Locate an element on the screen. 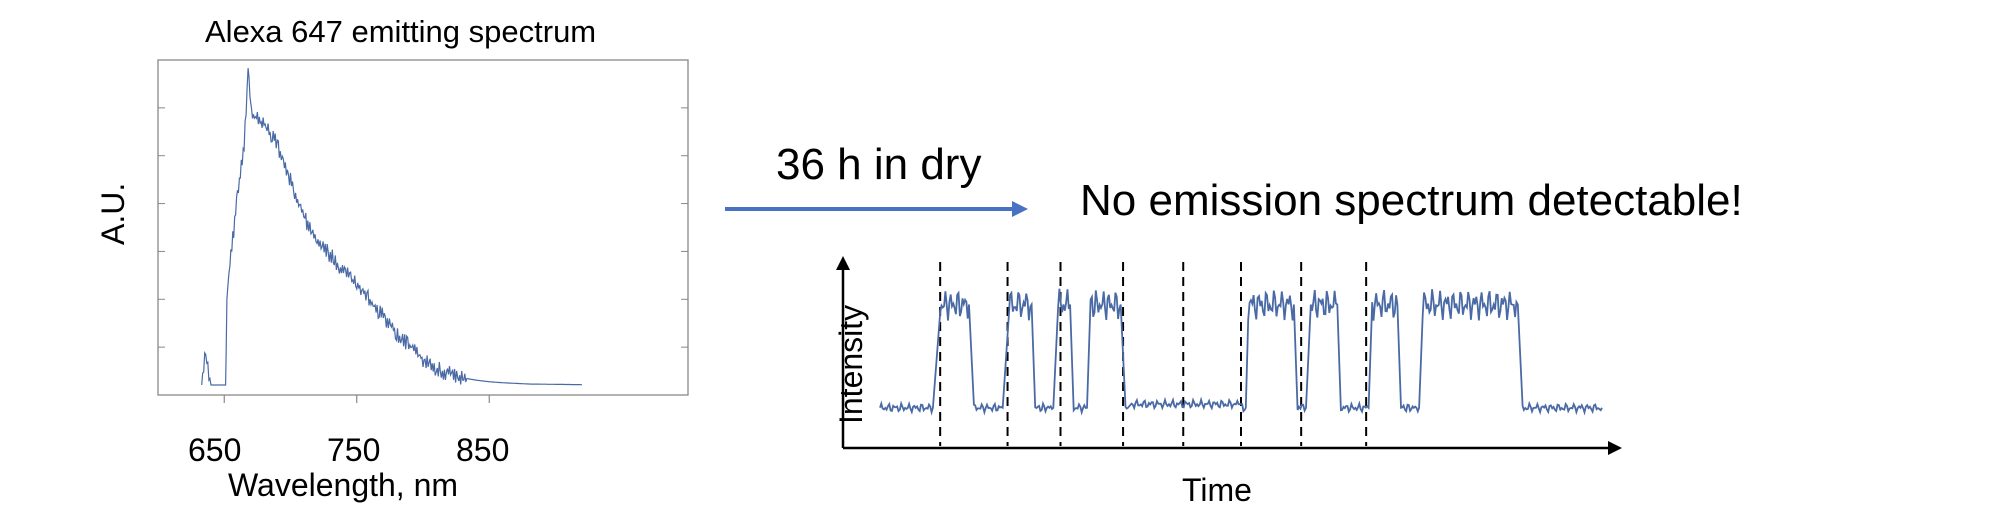 This screenshot has height=516, width=2000. spectrum-x-tick: 750 is located at coordinates (354, 450).